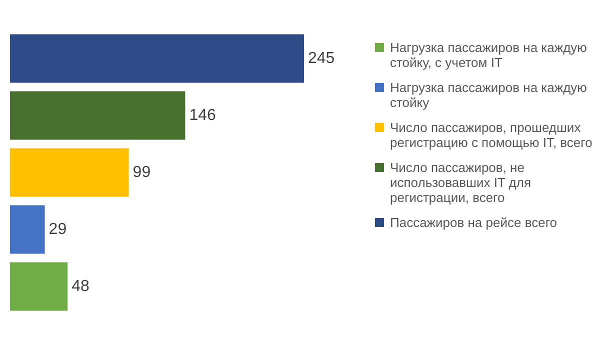 The width and height of the screenshot is (605, 340). I want to click on data-label: 245, so click(321, 58).